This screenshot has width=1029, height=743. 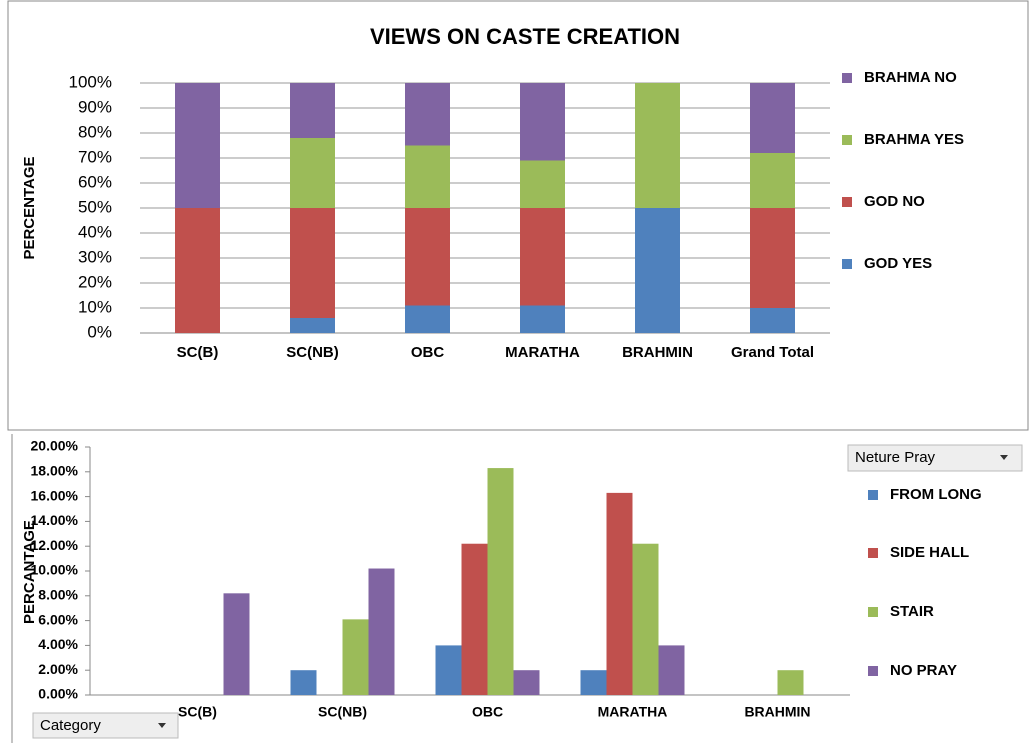 I want to click on legend-label: STAIR, so click(x=912, y=611).